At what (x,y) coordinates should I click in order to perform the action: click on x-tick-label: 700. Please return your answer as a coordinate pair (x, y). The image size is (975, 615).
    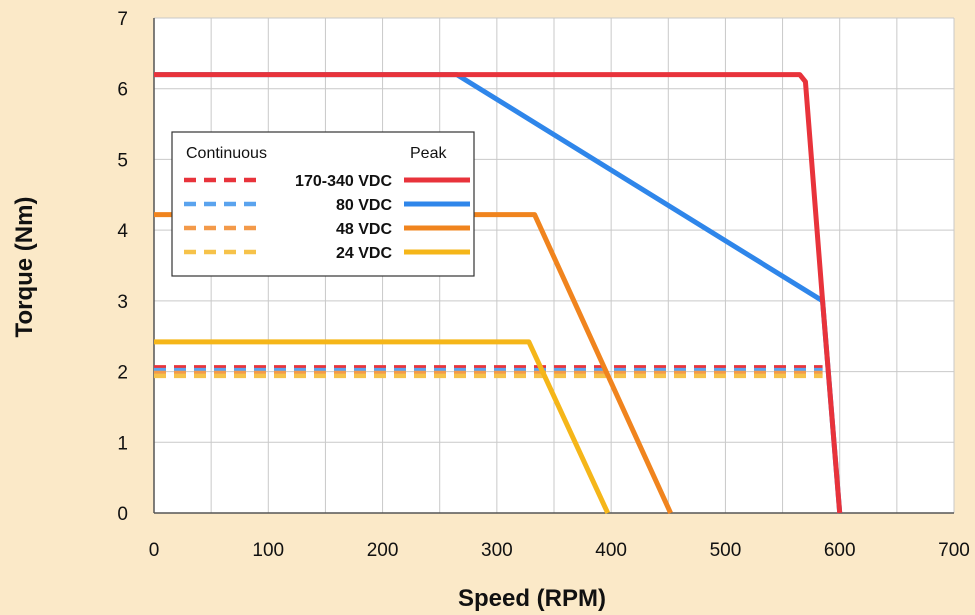
    Looking at the image, I should click on (954, 550).